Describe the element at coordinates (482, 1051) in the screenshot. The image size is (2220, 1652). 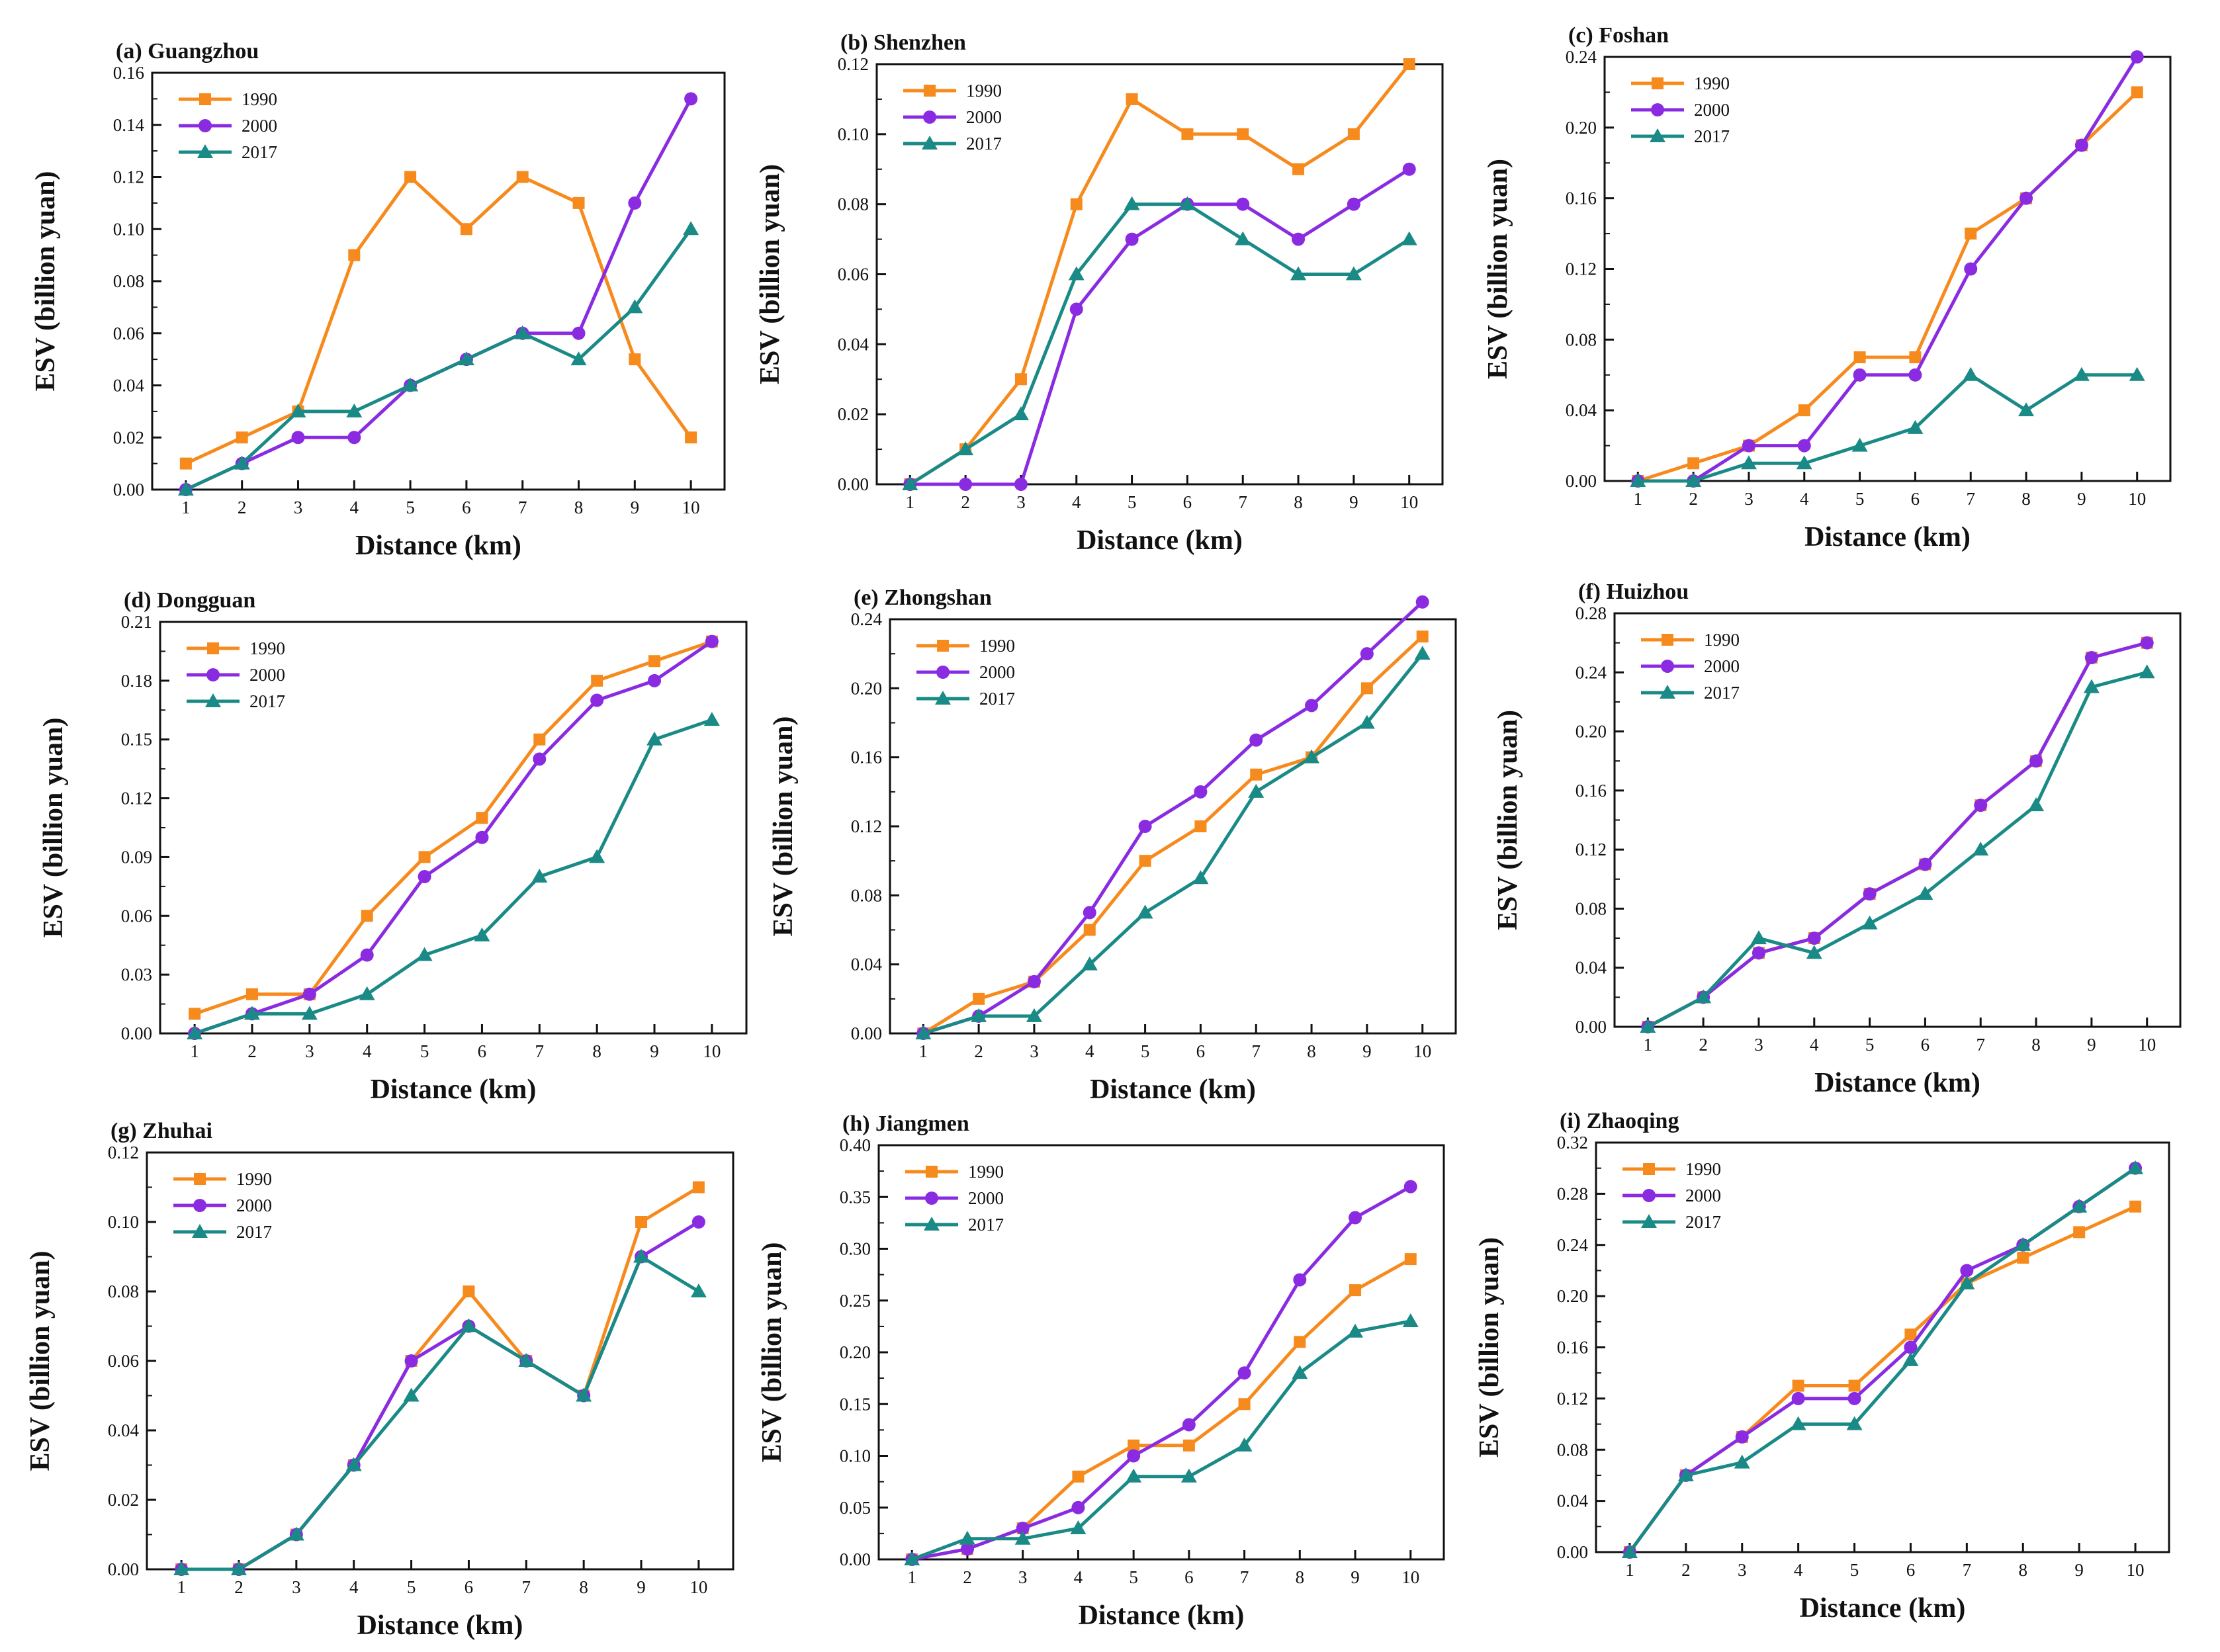
I see `x-tick-label: 6` at that location.